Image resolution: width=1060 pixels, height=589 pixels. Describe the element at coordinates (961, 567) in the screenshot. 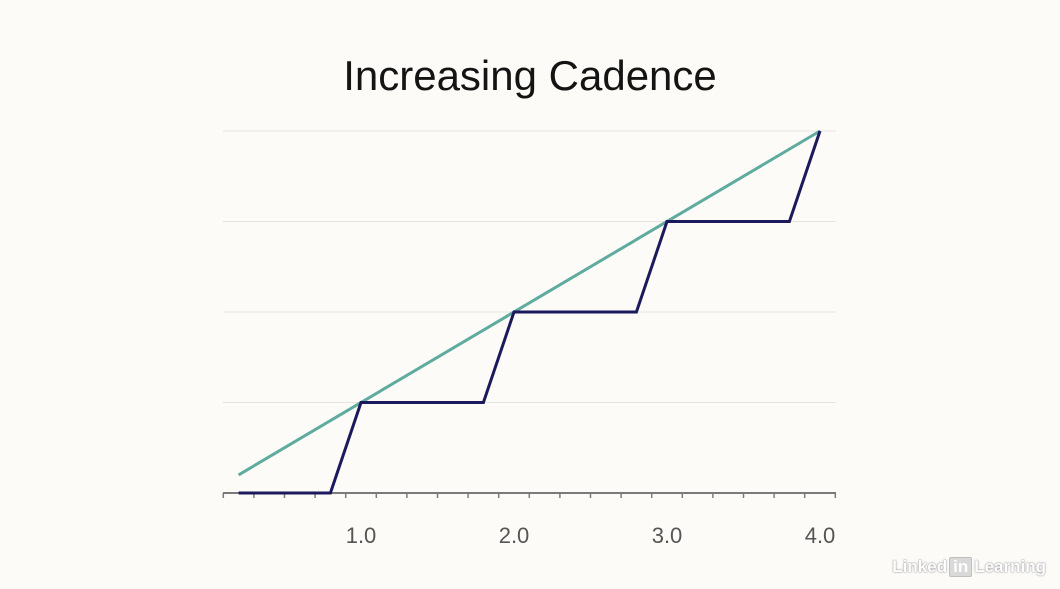

I see `watermark-in-badge: in` at that location.